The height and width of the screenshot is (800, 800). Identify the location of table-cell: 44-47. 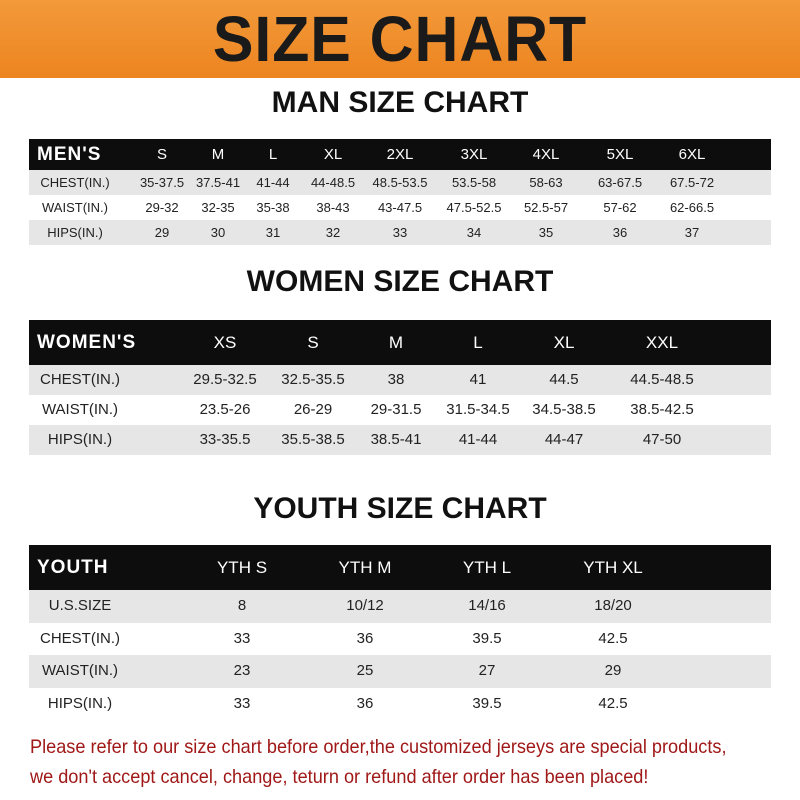
(564, 439).